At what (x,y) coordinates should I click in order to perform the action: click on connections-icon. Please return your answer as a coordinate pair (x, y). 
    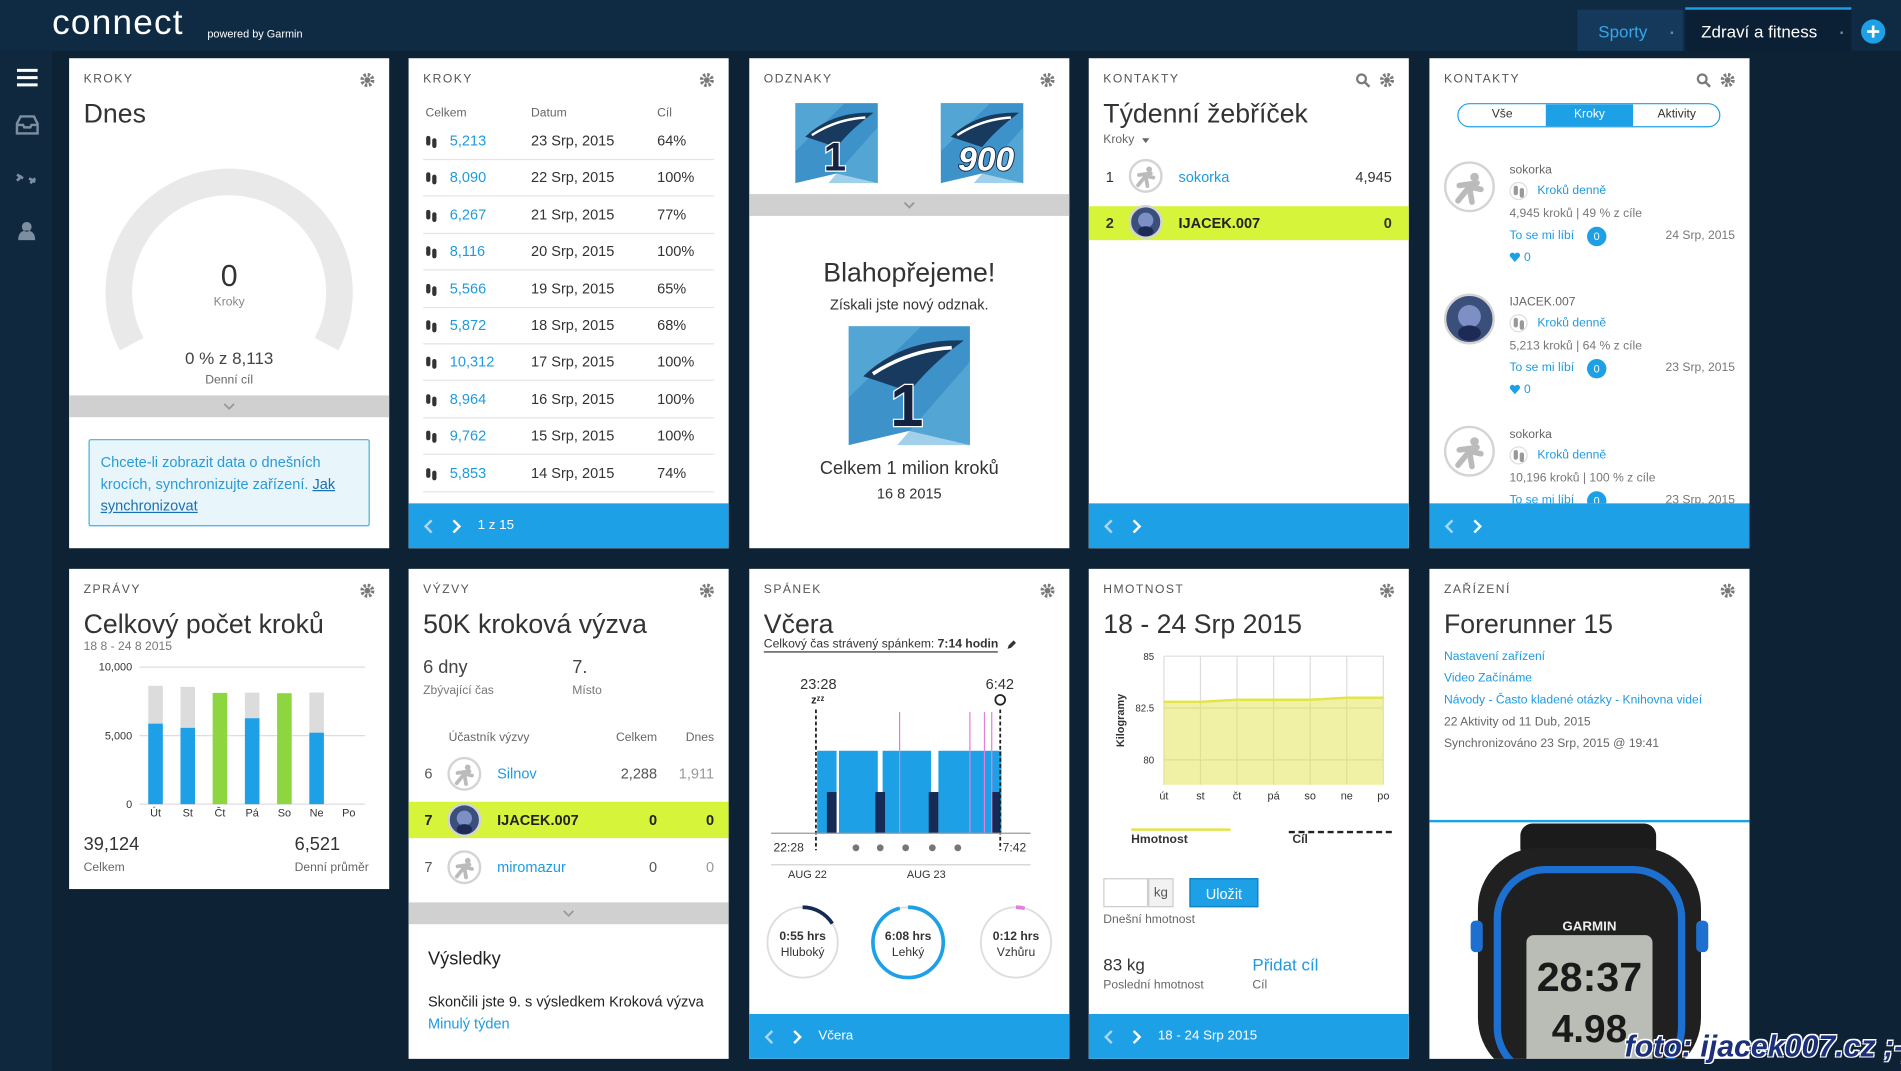
    Looking at the image, I should click on (26, 179).